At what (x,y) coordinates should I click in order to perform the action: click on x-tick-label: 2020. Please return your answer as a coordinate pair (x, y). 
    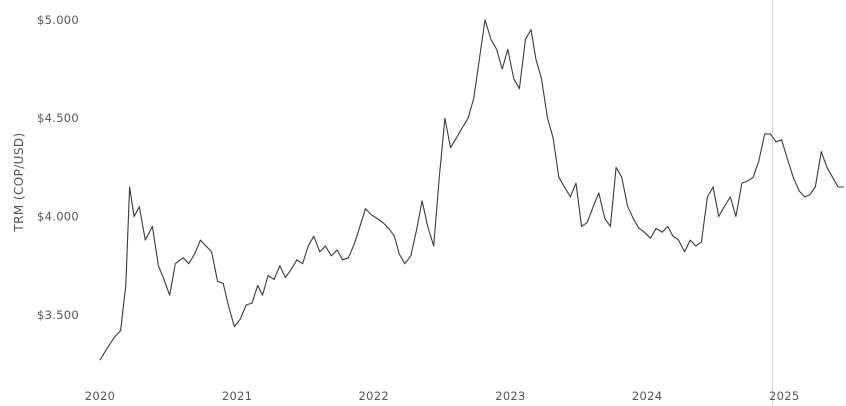
    Looking at the image, I should click on (100, 396).